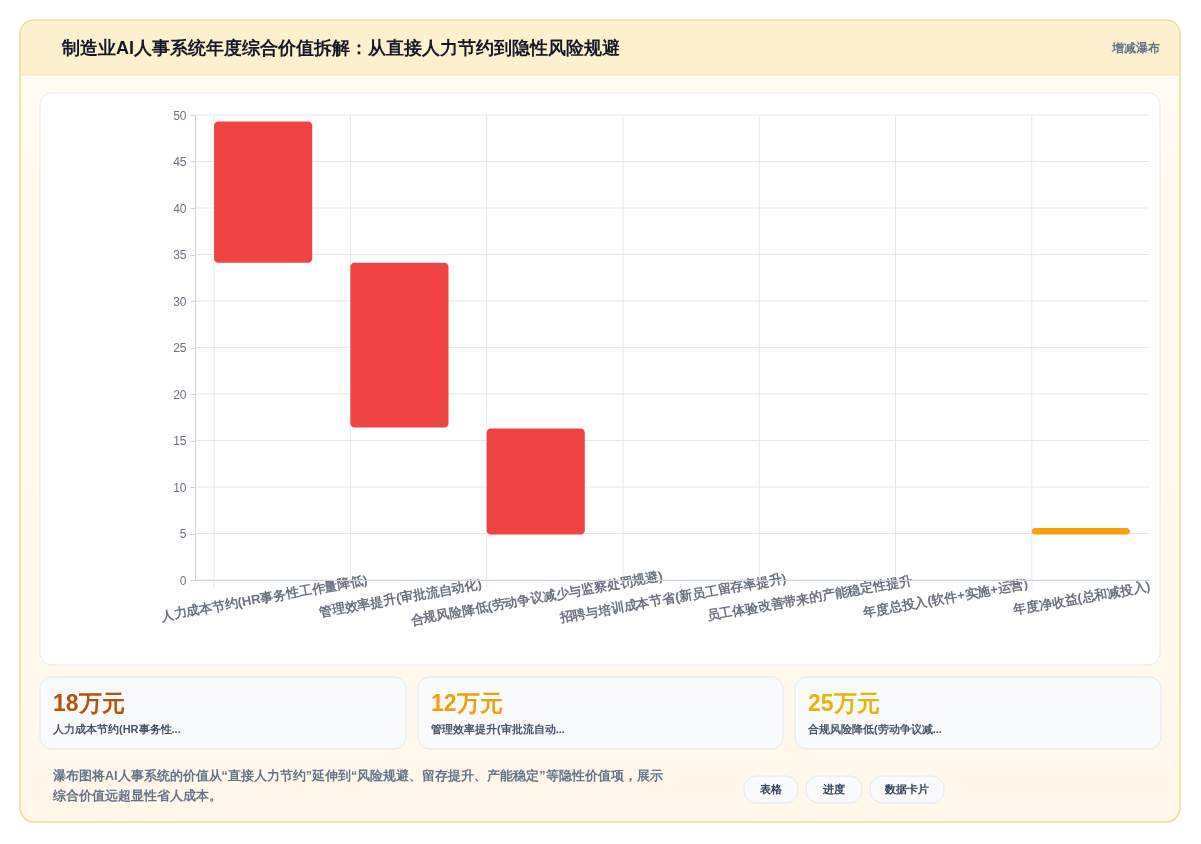  Describe the element at coordinates (89, 703) in the screenshot. I see `text: 18万元` at that location.